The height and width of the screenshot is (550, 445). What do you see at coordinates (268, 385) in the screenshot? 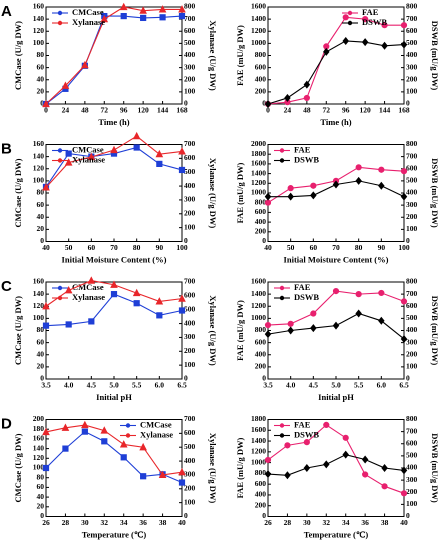
I see `x-tick-label: 3.5` at bounding box center [268, 385].